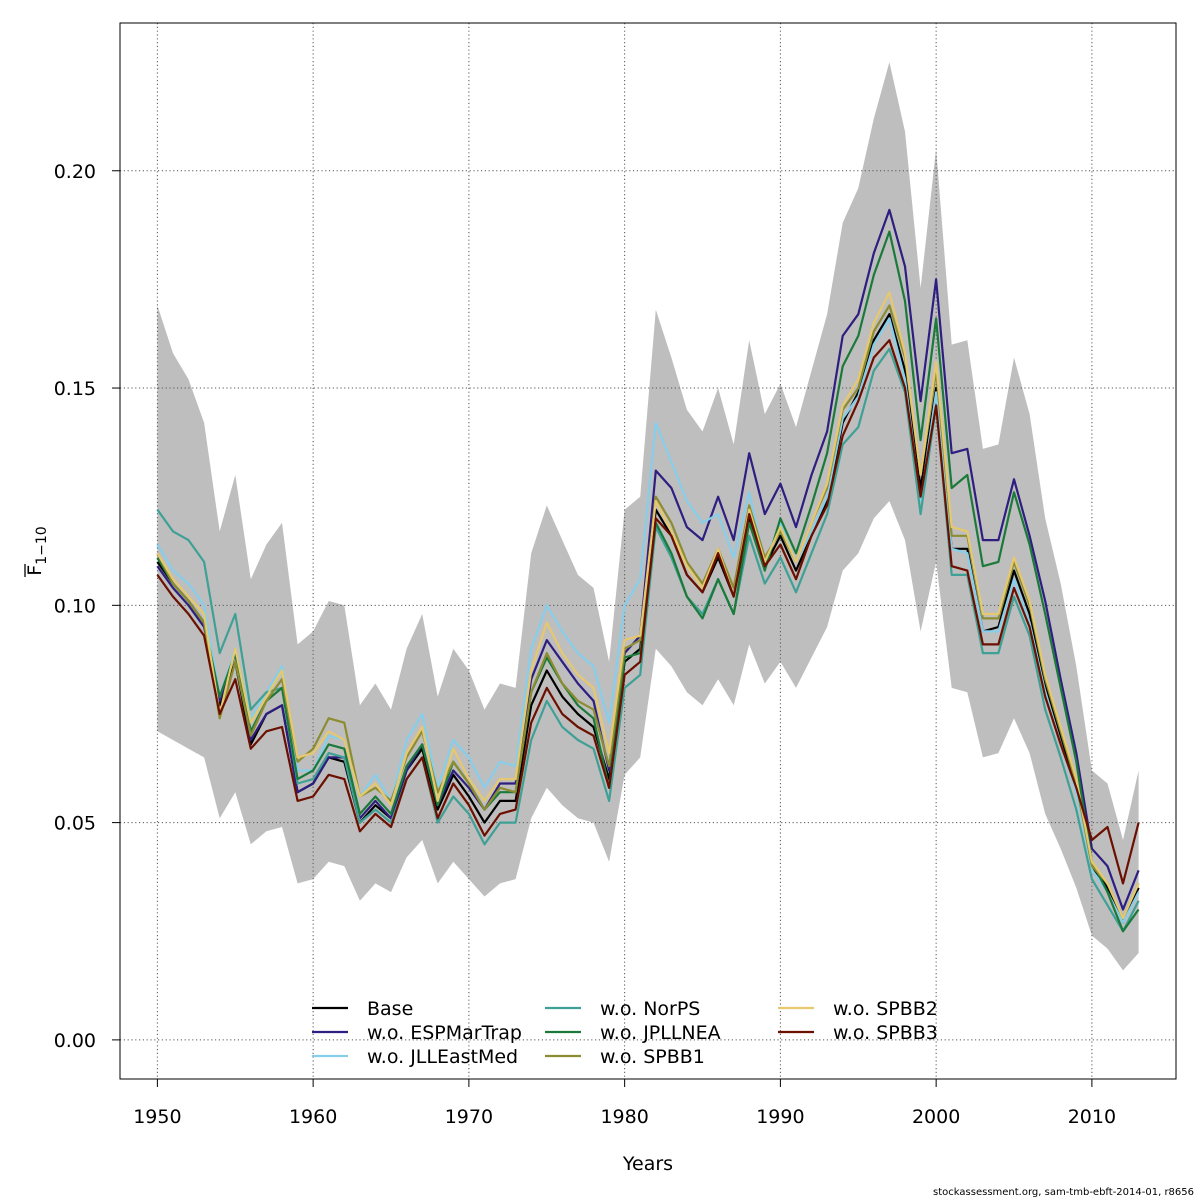 This screenshot has width=1200, height=1200. What do you see at coordinates (885, 1009) in the screenshot?
I see `legend-label-6: w.o. SPBB2` at bounding box center [885, 1009].